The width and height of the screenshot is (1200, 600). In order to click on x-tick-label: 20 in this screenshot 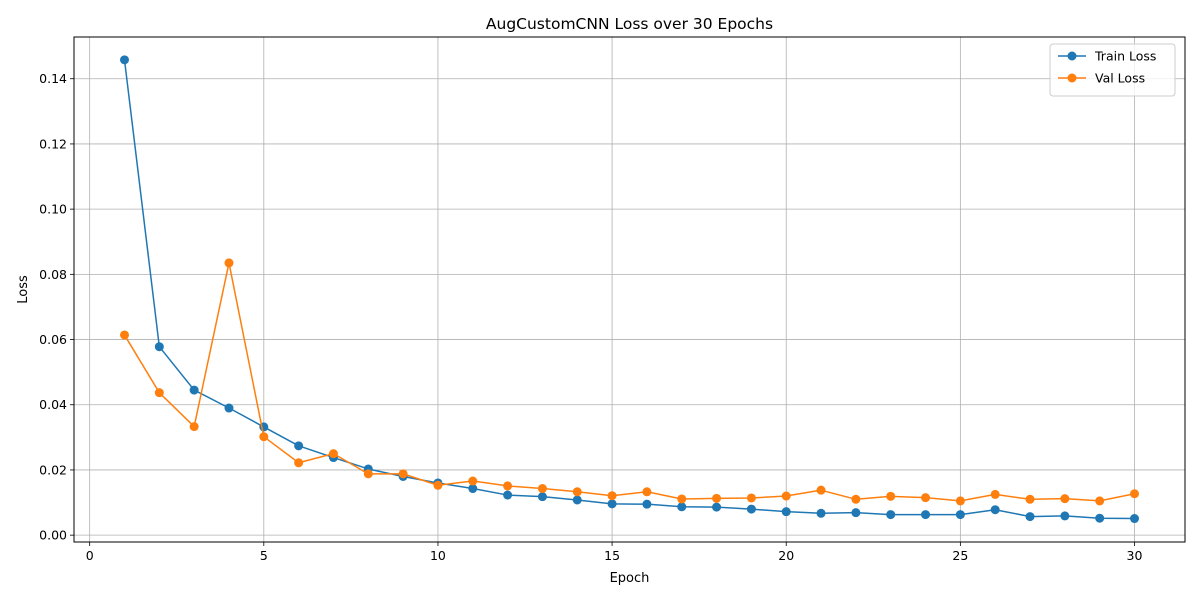, I will do `click(786, 555)`.